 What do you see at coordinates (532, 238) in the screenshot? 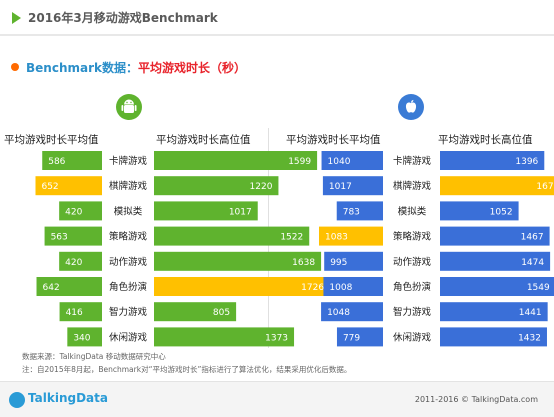
I see `ios-high-label: 1467` at bounding box center [532, 238].